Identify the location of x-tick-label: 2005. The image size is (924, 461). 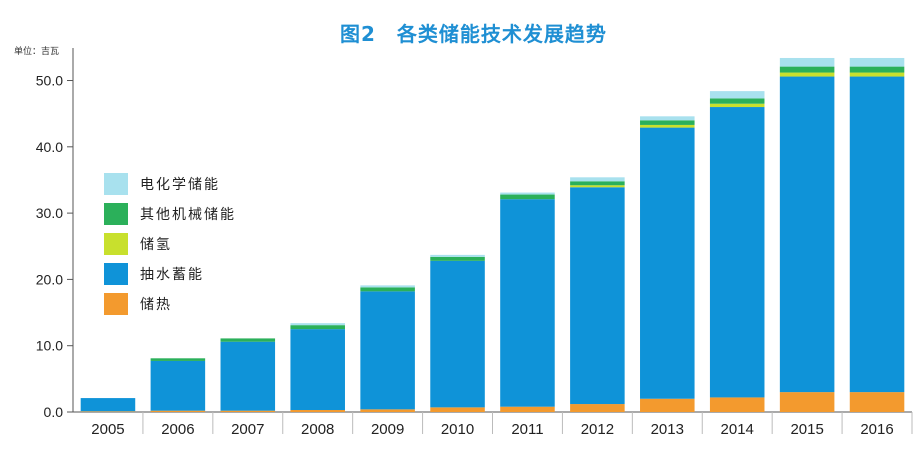
(107, 429).